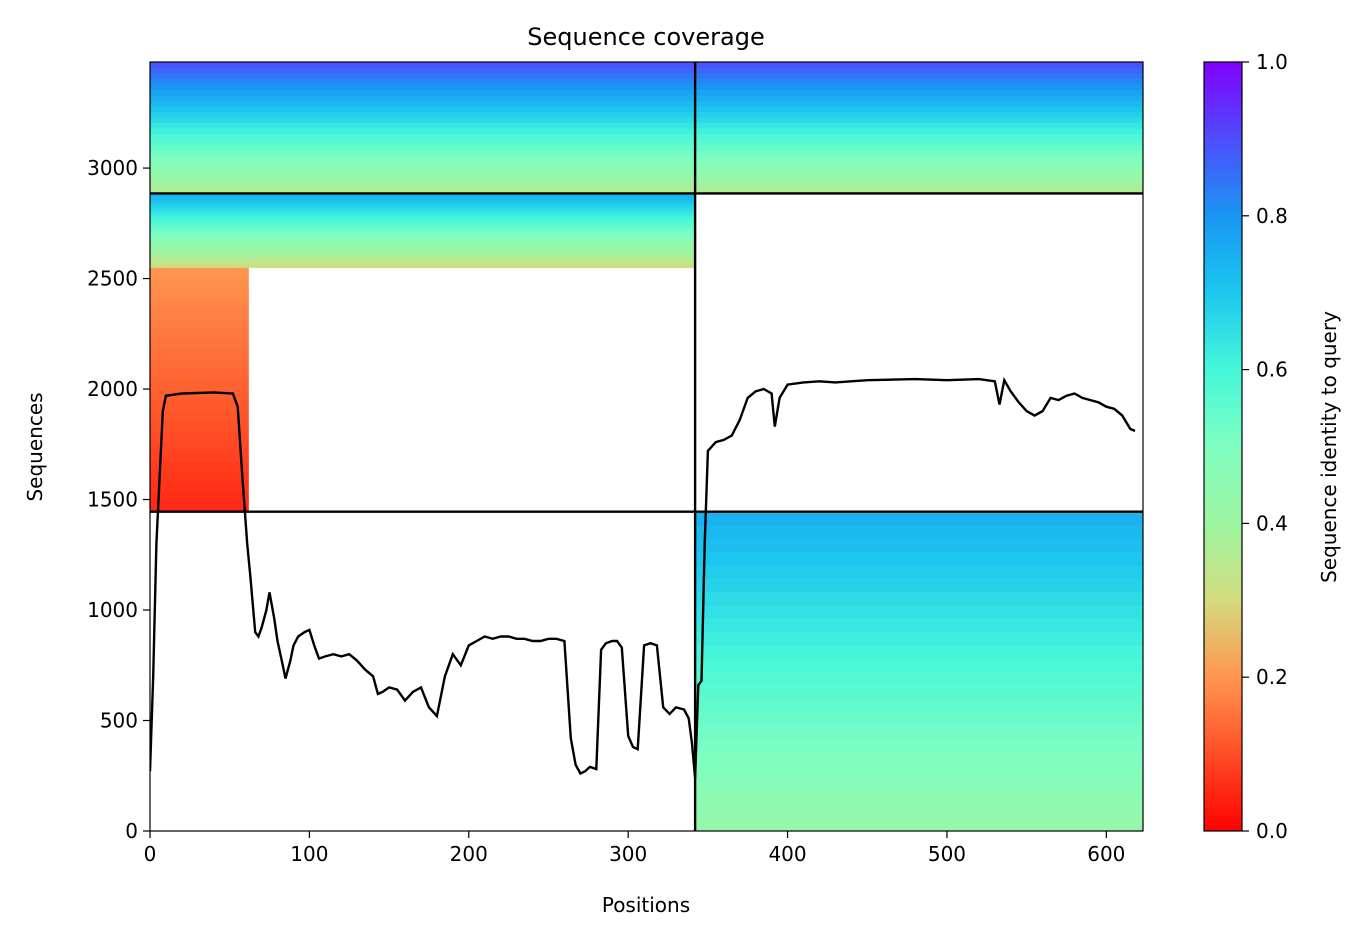 This screenshot has height=939, width=1364. I want to click on y-axis-label: Sequences, so click(35, 446).